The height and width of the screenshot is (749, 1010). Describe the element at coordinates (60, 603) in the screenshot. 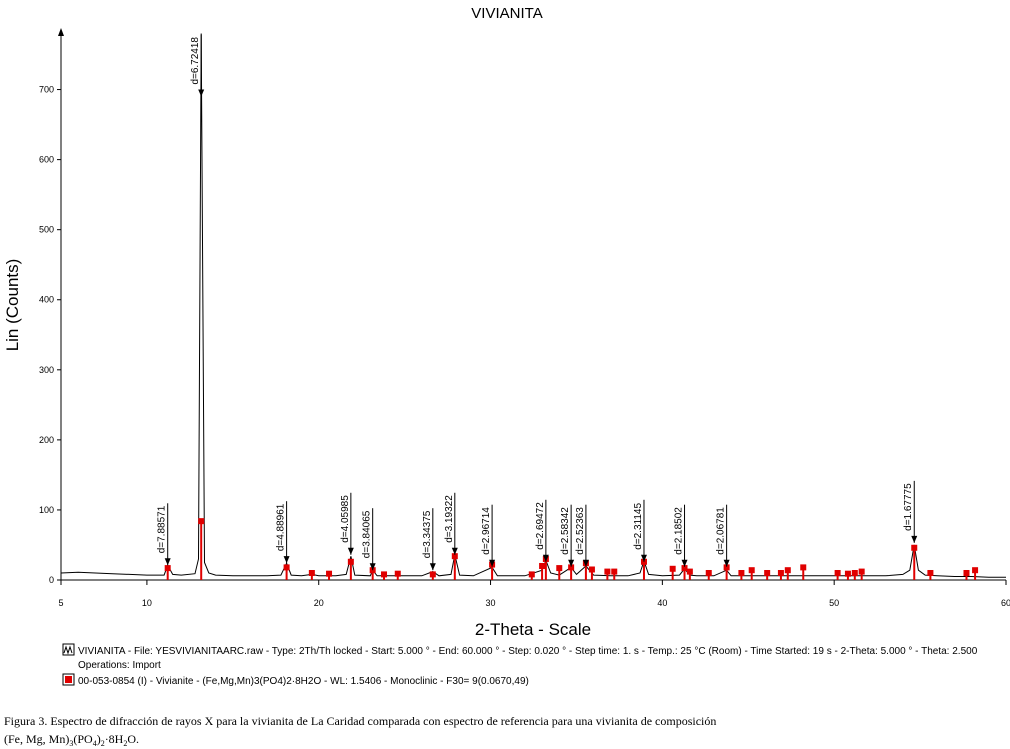

I see `x-tick-label: 5` at that location.